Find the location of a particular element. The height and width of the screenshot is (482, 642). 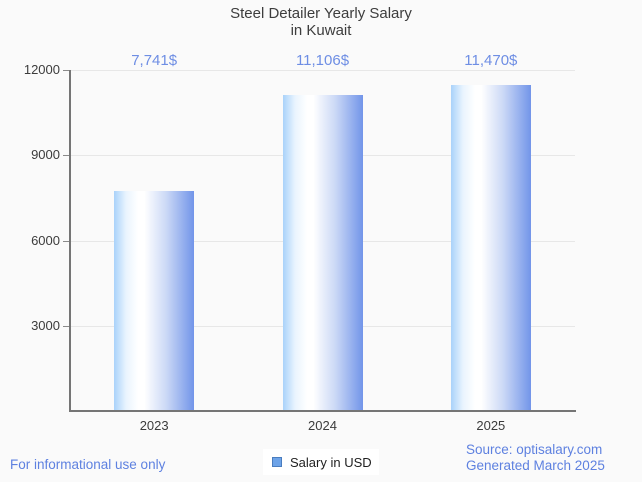

disclaimer-text: For informational use only is located at coordinates (88, 464).